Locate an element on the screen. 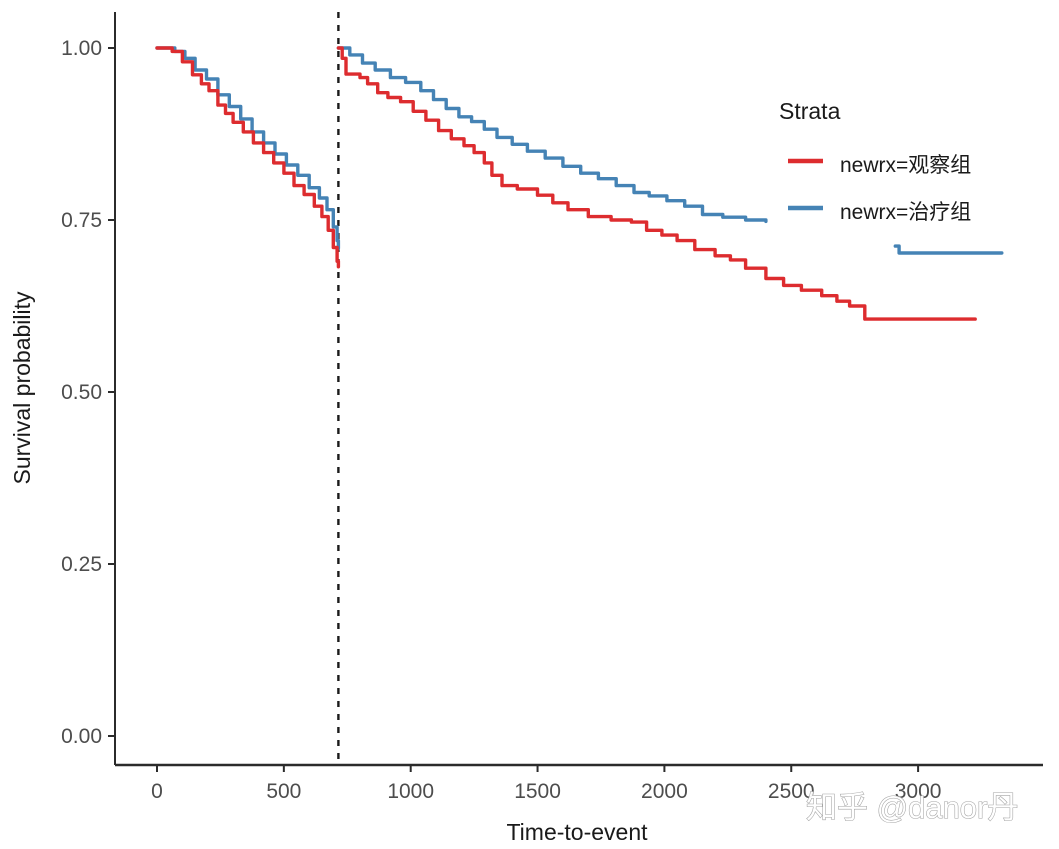 The height and width of the screenshot is (849, 1059). watermark: 知乎 @danor丹 is located at coordinates (912, 807).